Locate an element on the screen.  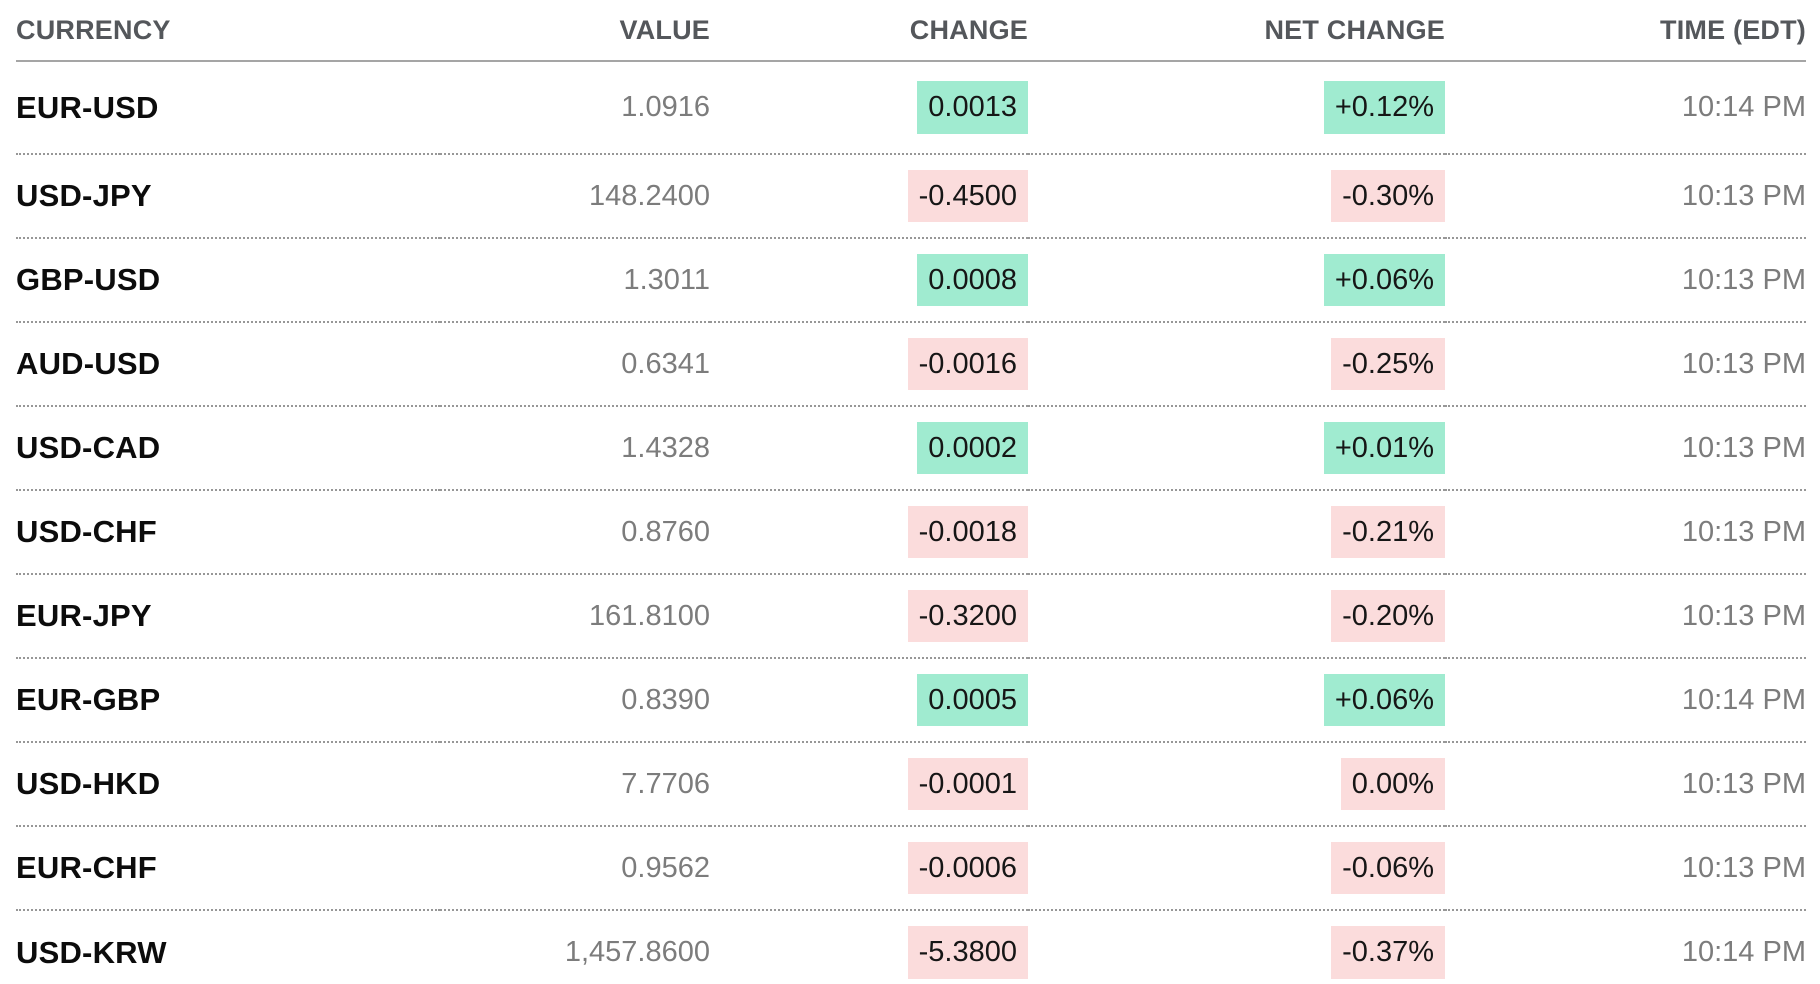
net-change-chip: -0.37% is located at coordinates (1388, 952).